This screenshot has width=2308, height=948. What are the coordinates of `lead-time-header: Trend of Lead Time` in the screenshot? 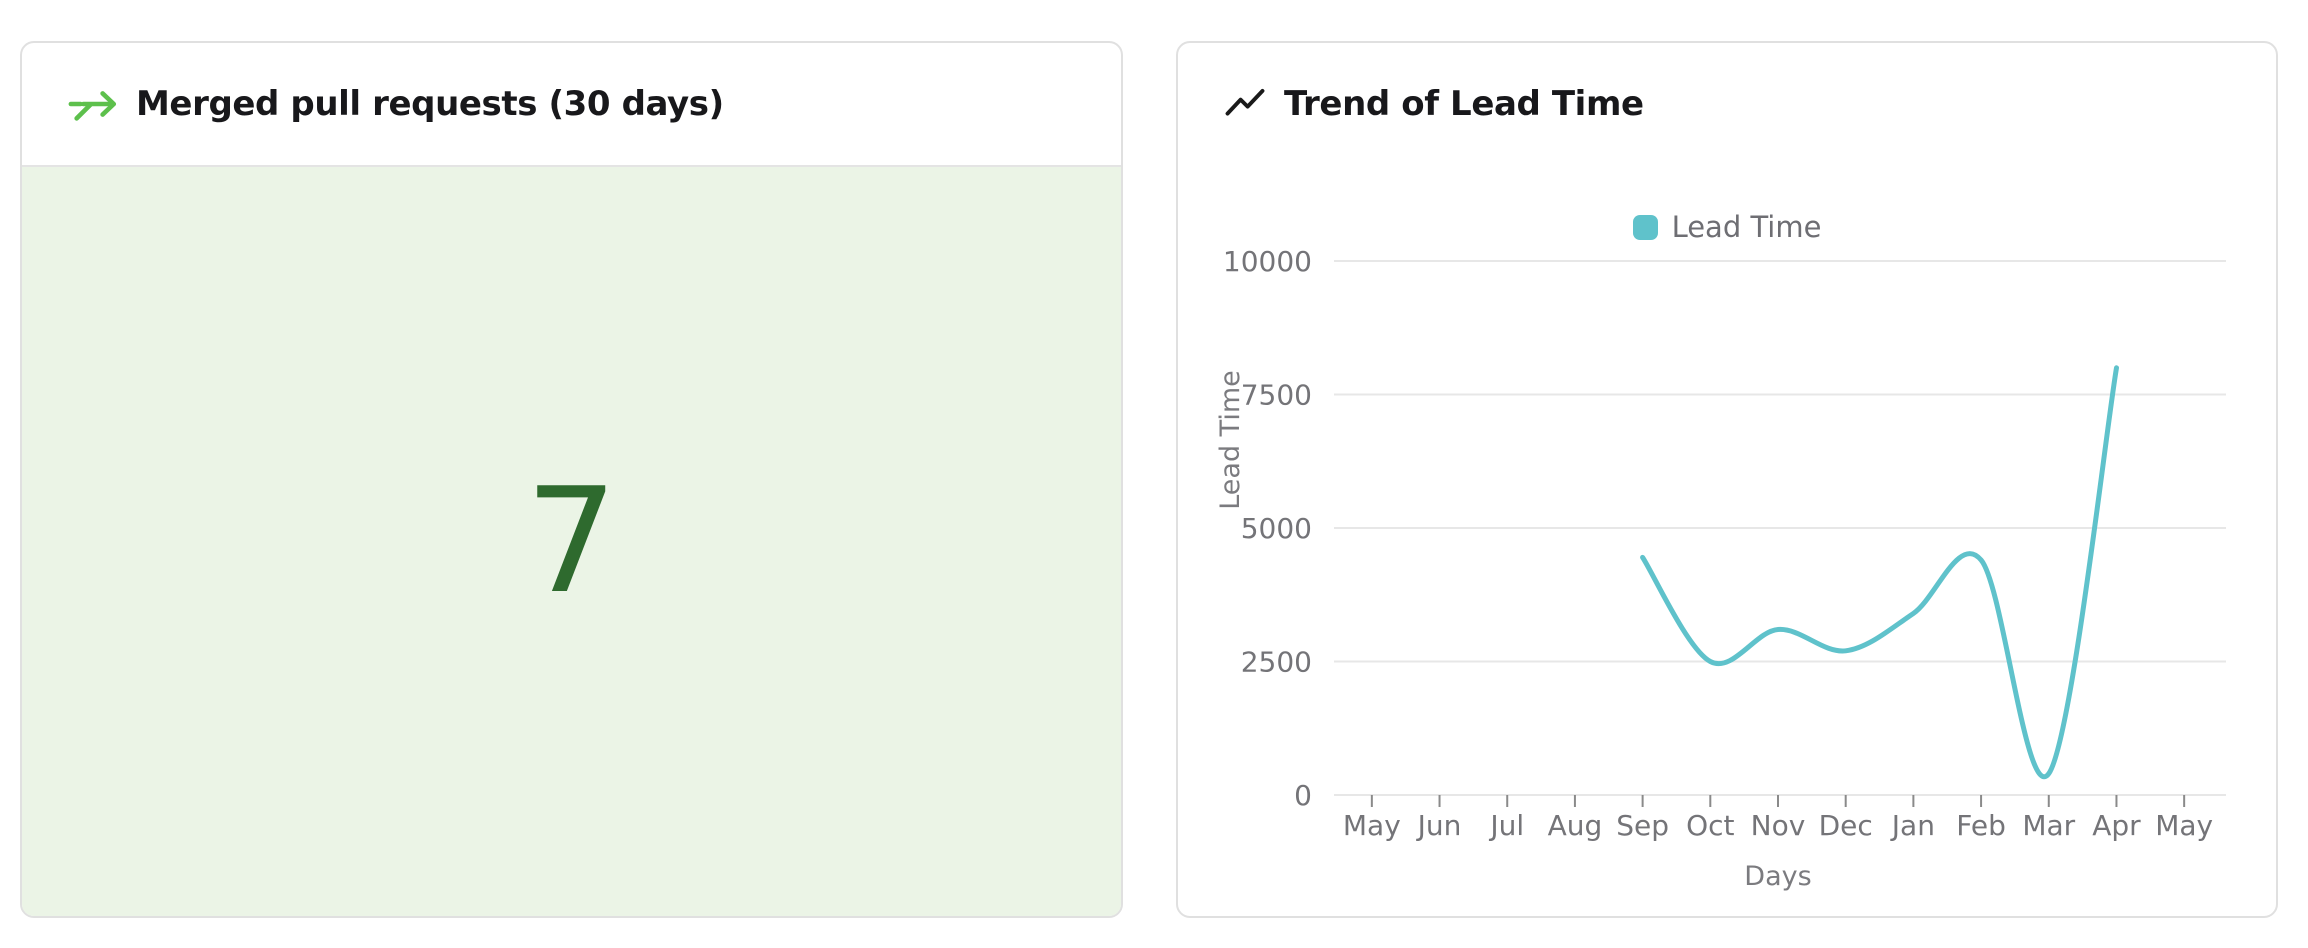 It's located at (1727, 104).